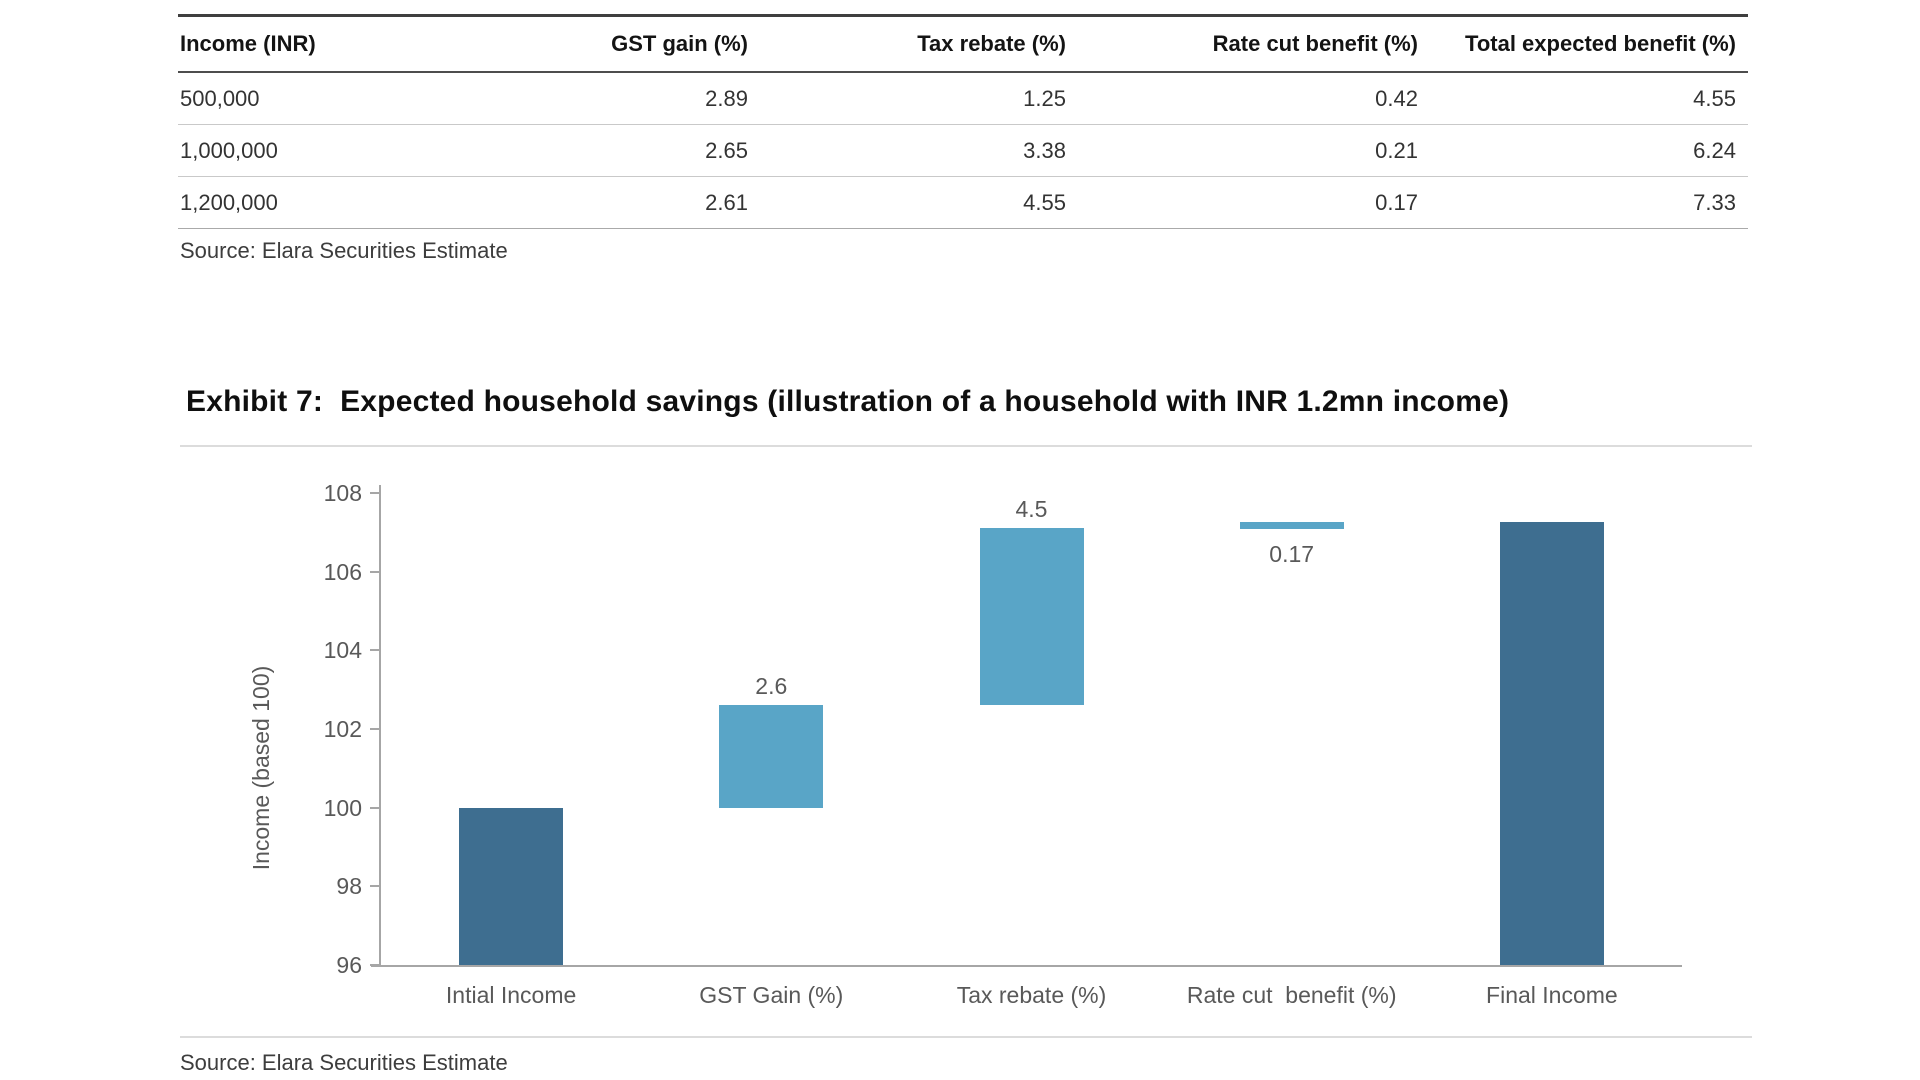 This screenshot has height=1080, width=1920. What do you see at coordinates (1589, 44) in the screenshot?
I see `col-header-total-benefit: Total expected benefit (%)` at bounding box center [1589, 44].